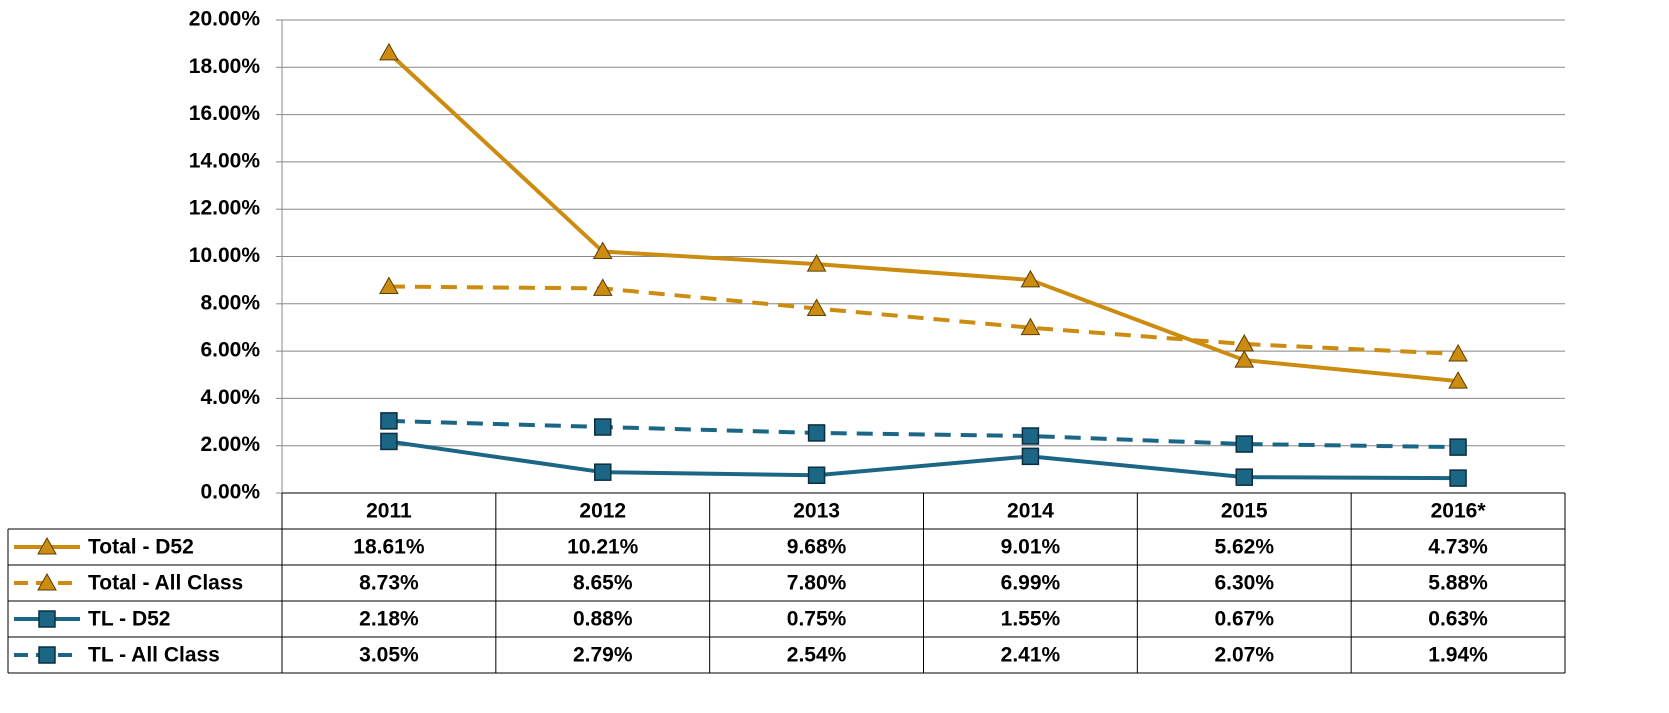  Describe the element at coordinates (225, 66) in the screenshot. I see `y-tick-label: 18.00%` at that location.